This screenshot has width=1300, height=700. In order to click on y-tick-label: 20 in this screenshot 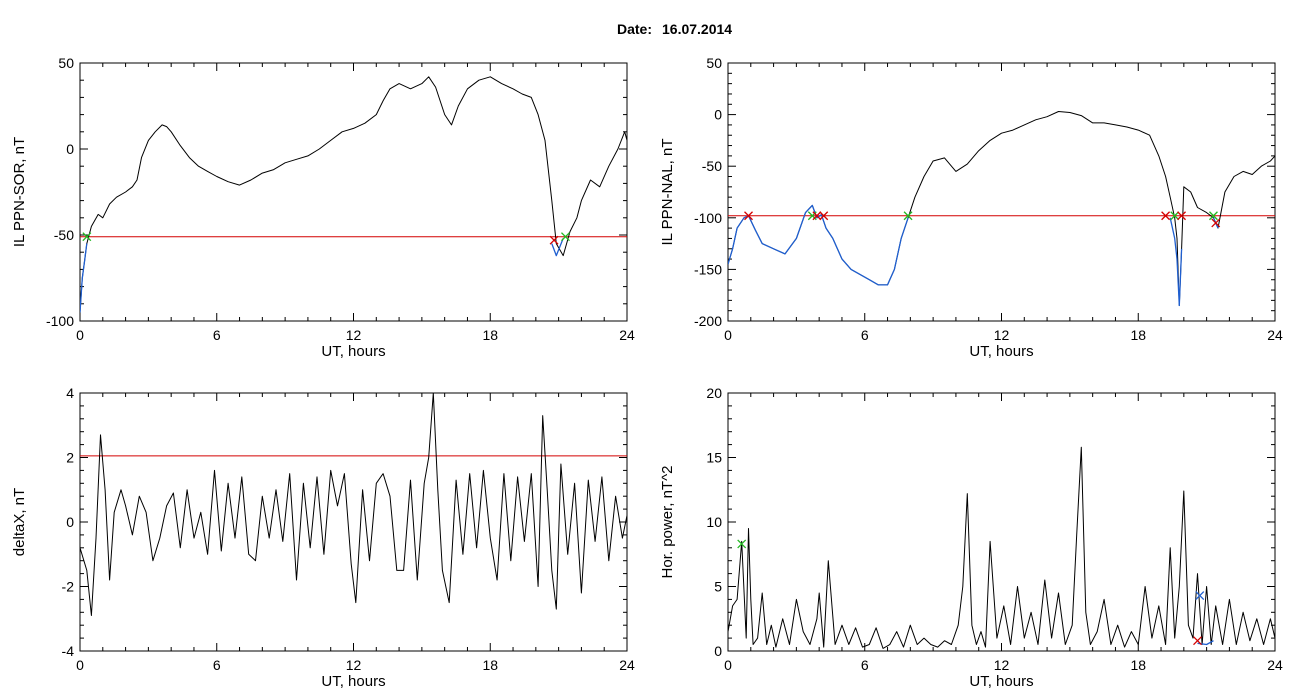, I will do `click(714, 393)`.